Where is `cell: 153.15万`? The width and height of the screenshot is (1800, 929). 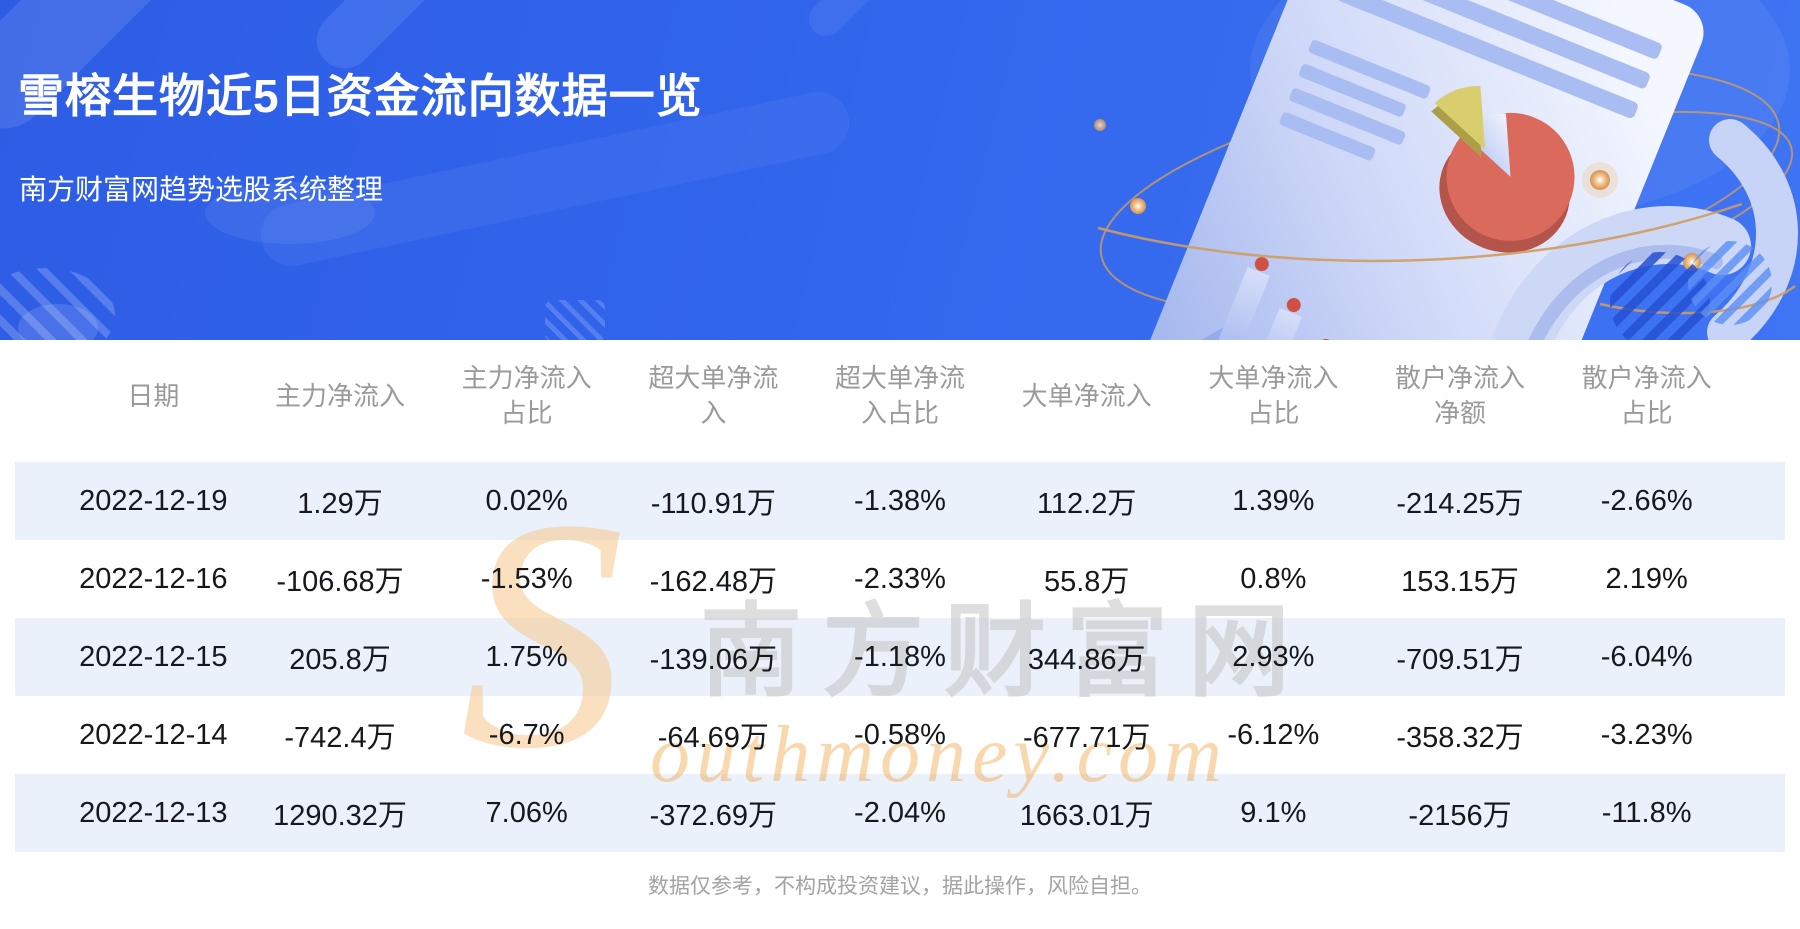
cell: 153.15万 is located at coordinates (1460, 582).